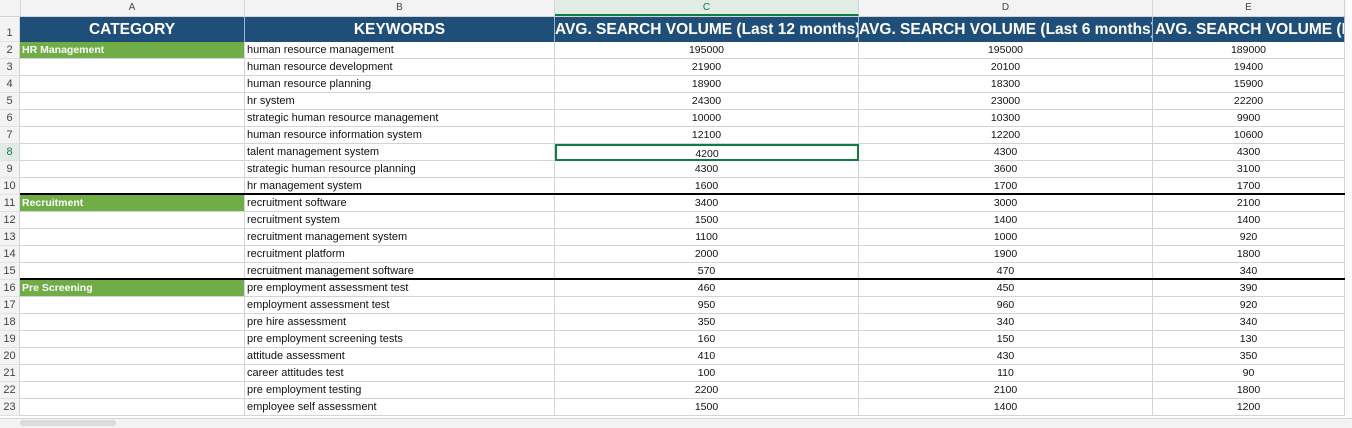 This screenshot has height=428, width=1352. Describe the element at coordinates (707, 390) in the screenshot. I see `cell-avg-12-months: 2200` at that location.